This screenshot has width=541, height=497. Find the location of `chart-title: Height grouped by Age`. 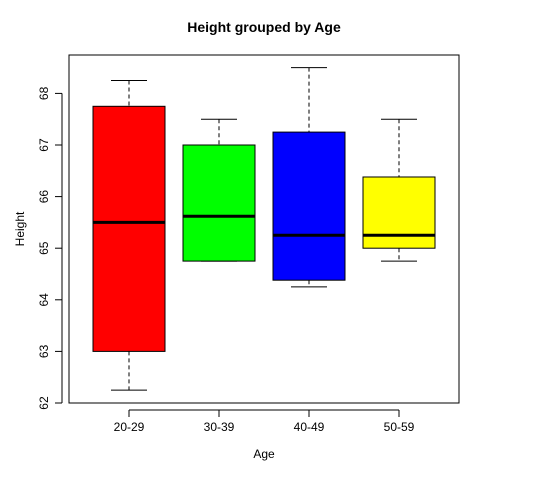

chart-title: Height grouped by Age is located at coordinates (264, 27).